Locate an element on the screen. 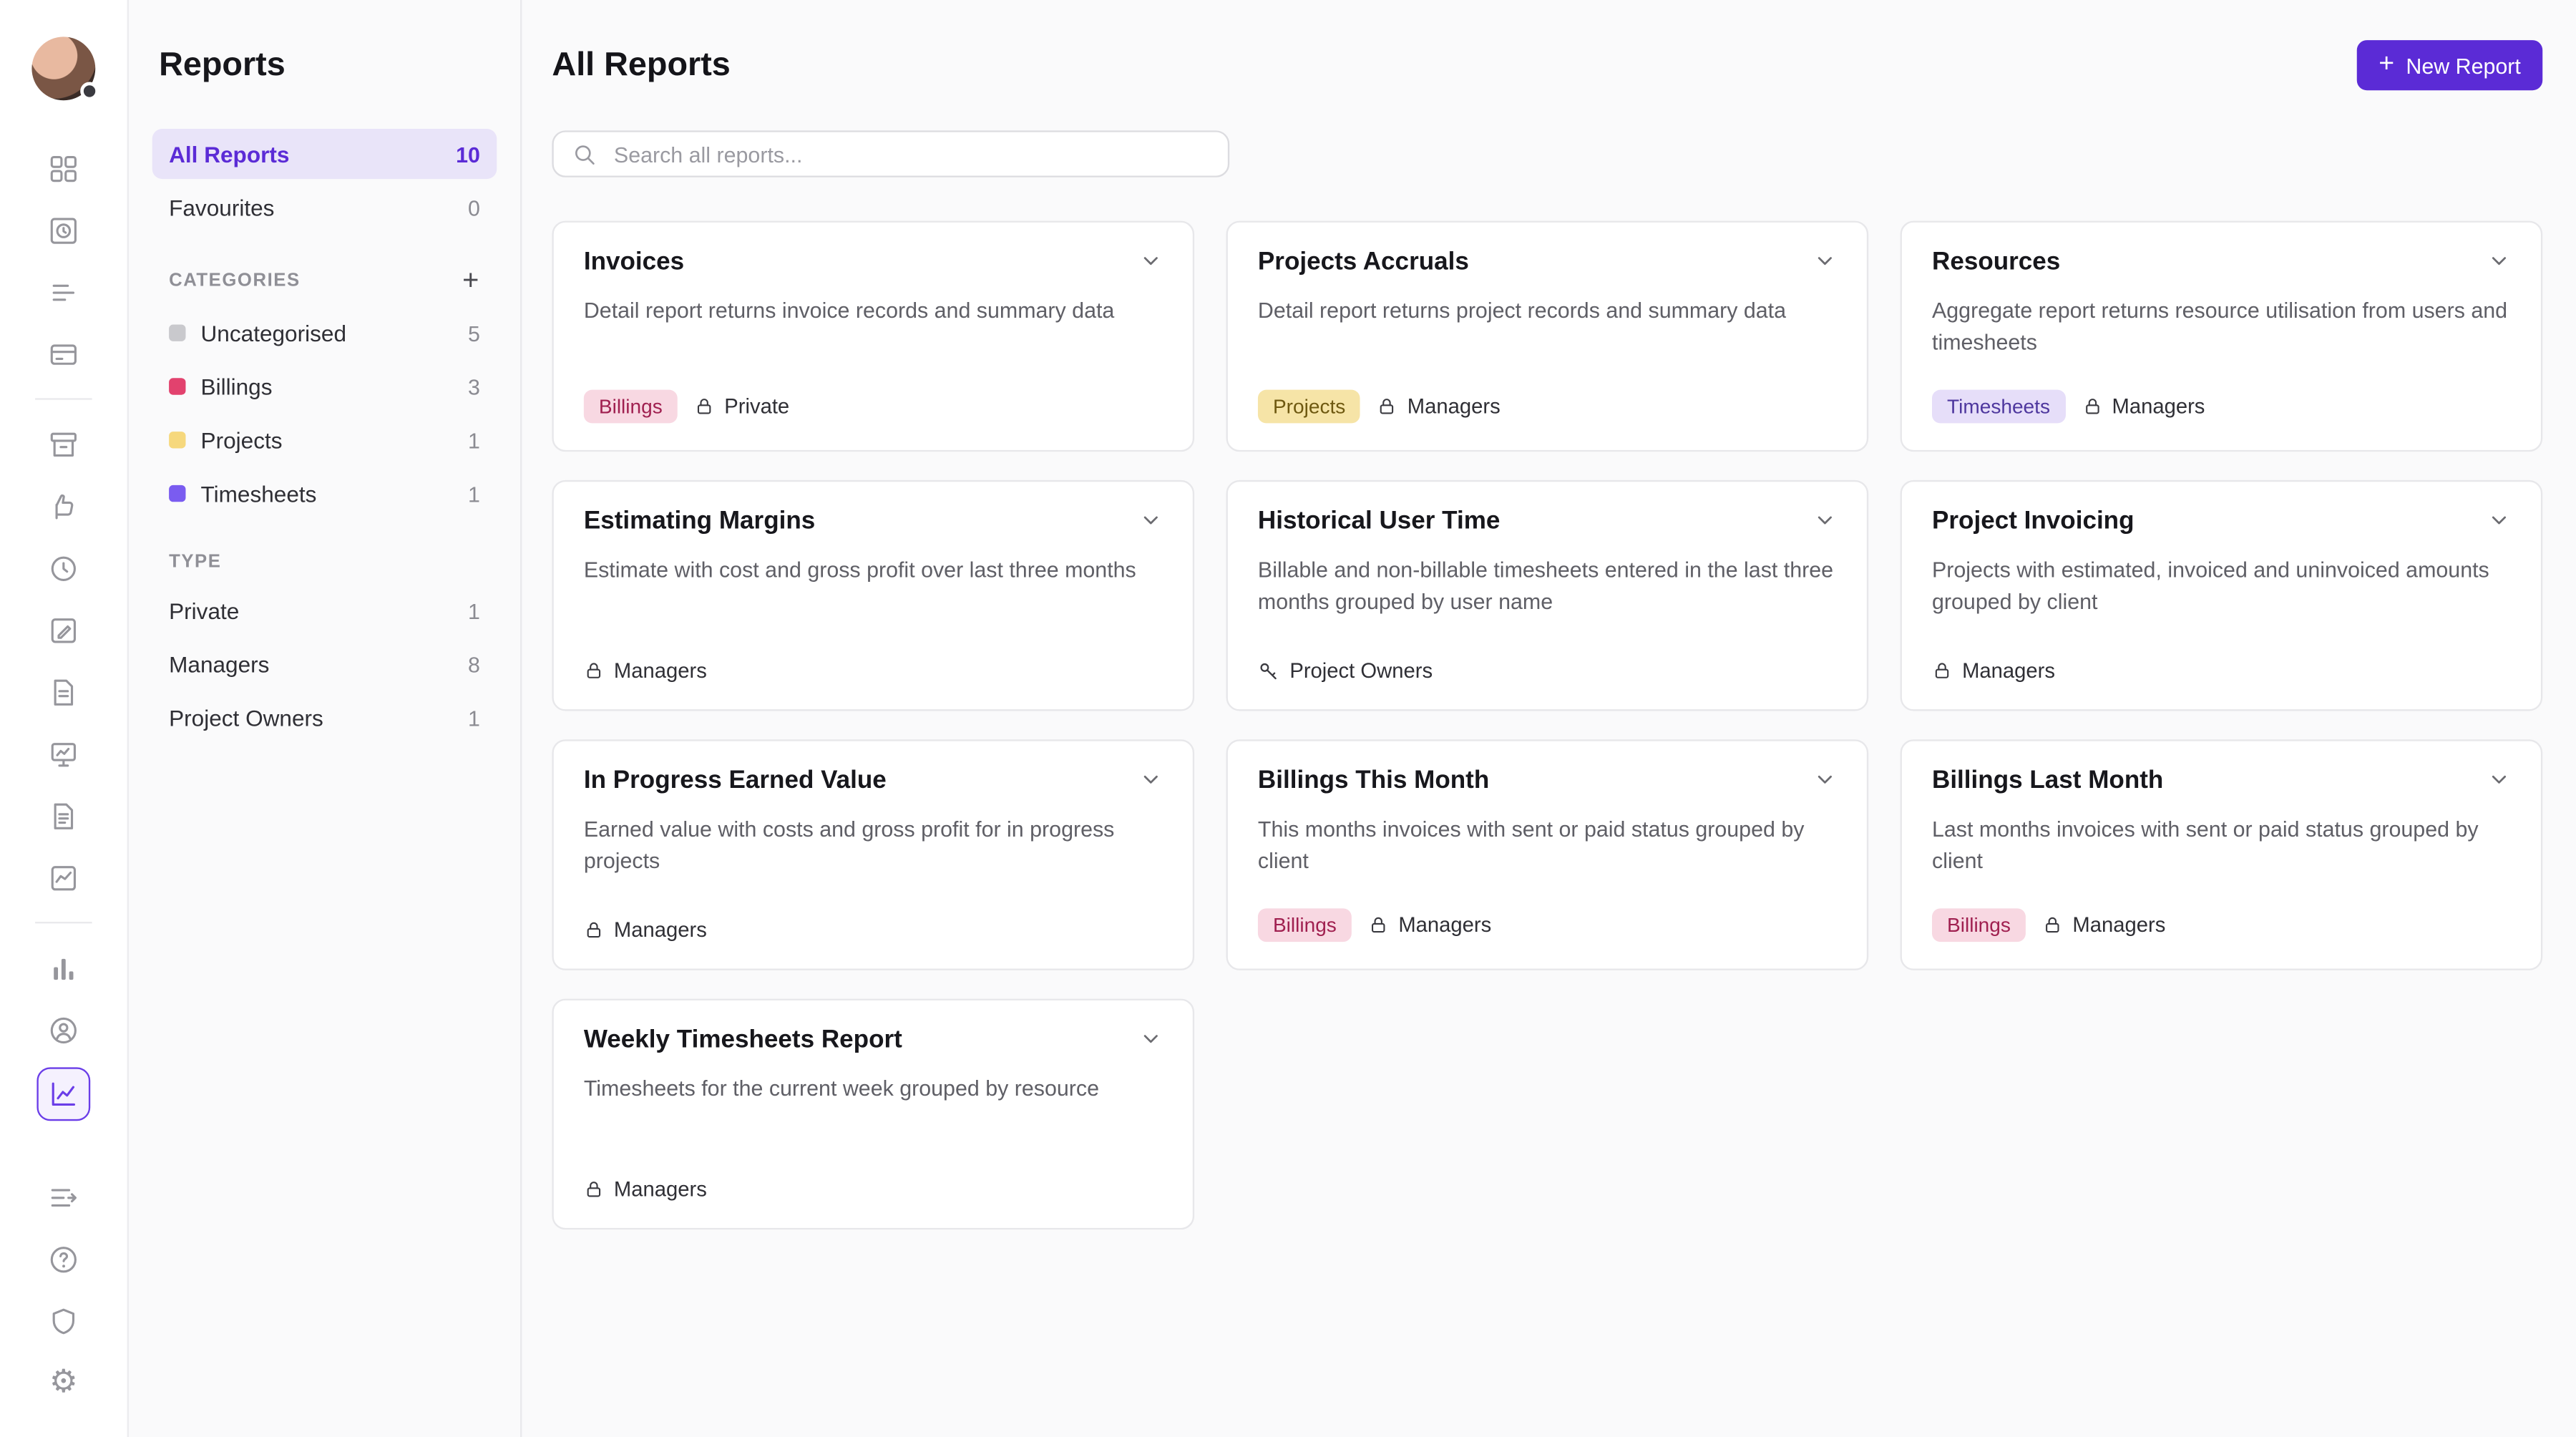 Image resolution: width=2576 pixels, height=1437 pixels. sidebar-title: Reports is located at coordinates (222, 65).